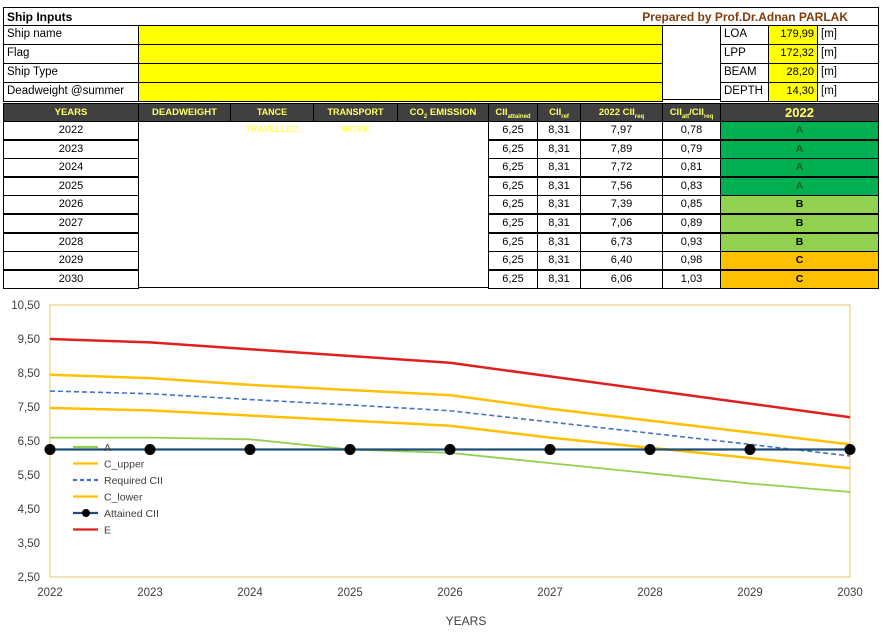  I want to click on row-cii-required: 7,39, so click(621, 205).